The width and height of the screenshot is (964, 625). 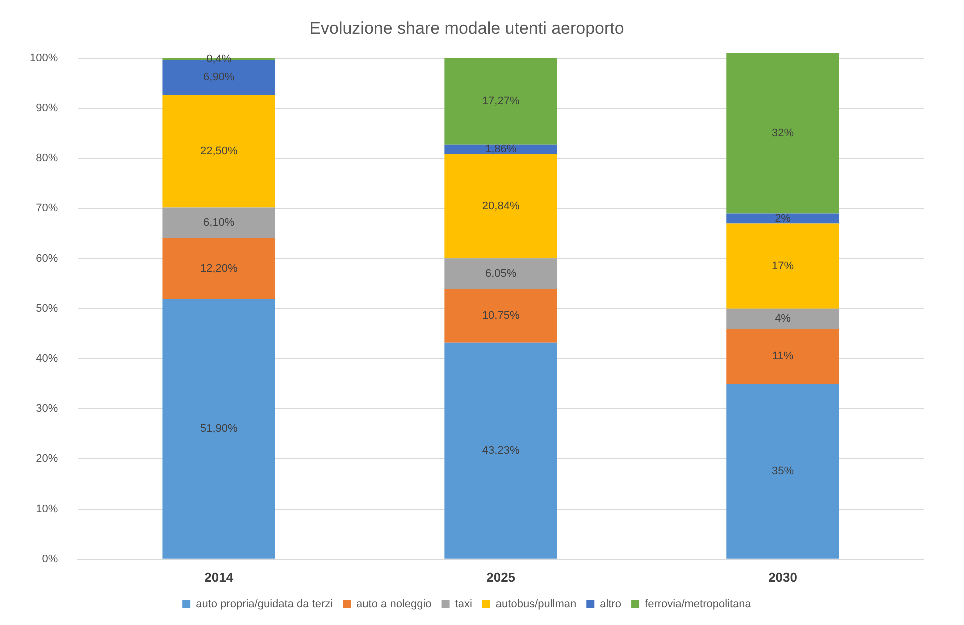 What do you see at coordinates (501, 577) in the screenshot?
I see `x-tick-label: 2025` at bounding box center [501, 577].